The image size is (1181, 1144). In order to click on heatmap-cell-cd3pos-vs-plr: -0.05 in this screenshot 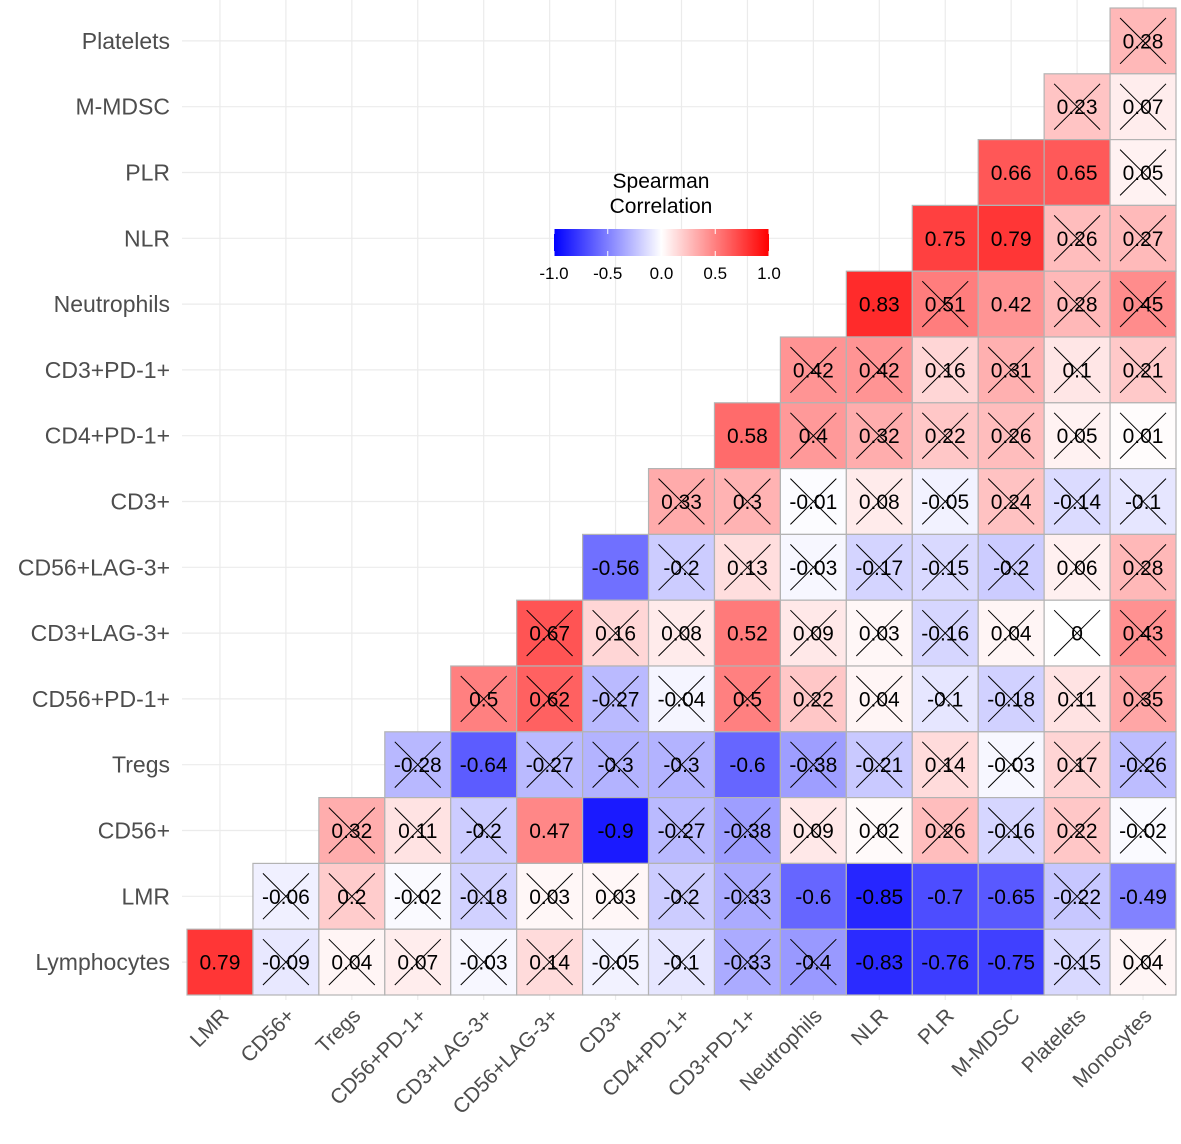, I will do `click(945, 502)`.